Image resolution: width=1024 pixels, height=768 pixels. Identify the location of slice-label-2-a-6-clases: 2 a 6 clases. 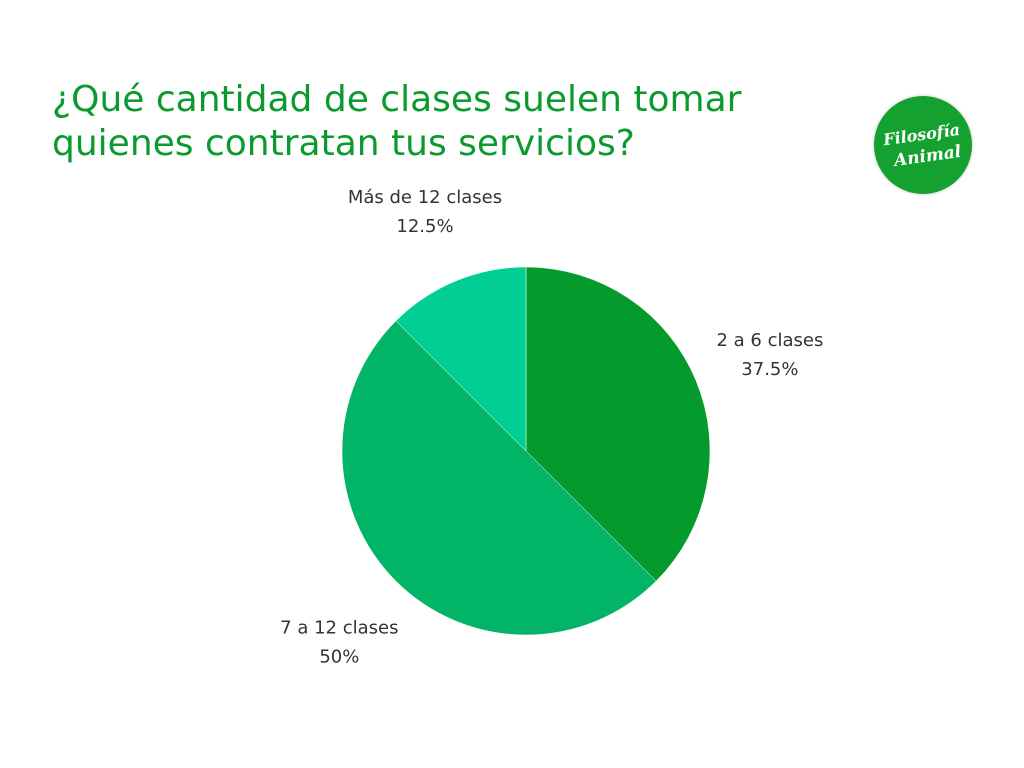
(769, 340).